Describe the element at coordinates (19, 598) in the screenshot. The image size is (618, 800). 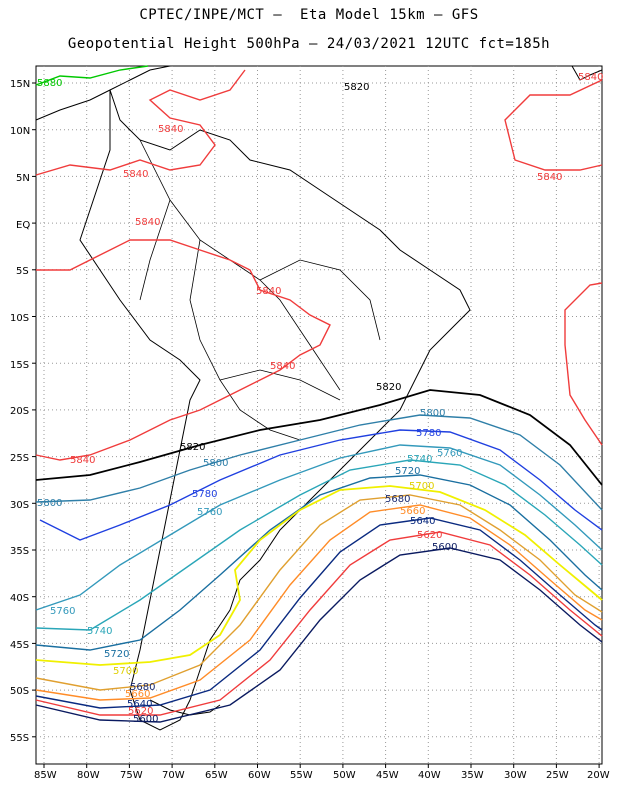
I see `lat-label: 40S` at that location.